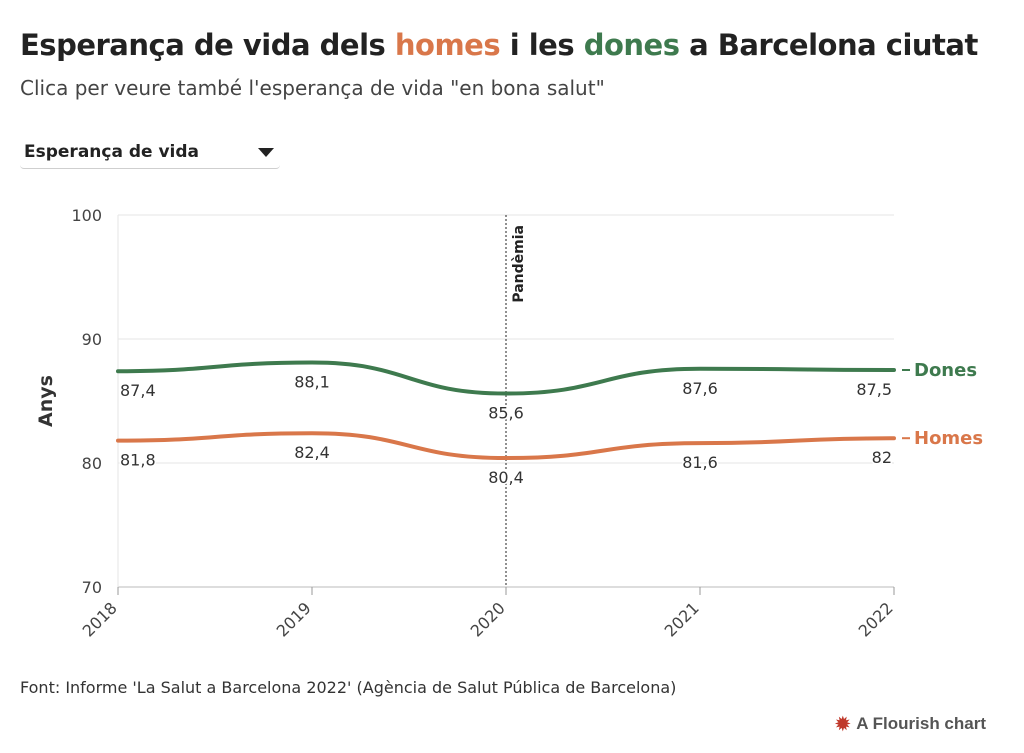 This screenshot has width=1024, height=753. What do you see at coordinates (312, 382) in the screenshot?
I see `data-label: 88,1` at bounding box center [312, 382].